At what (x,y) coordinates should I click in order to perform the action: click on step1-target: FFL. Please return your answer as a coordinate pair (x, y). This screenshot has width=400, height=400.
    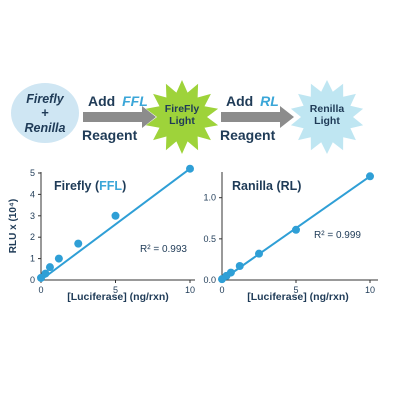
    Looking at the image, I should click on (135, 101).